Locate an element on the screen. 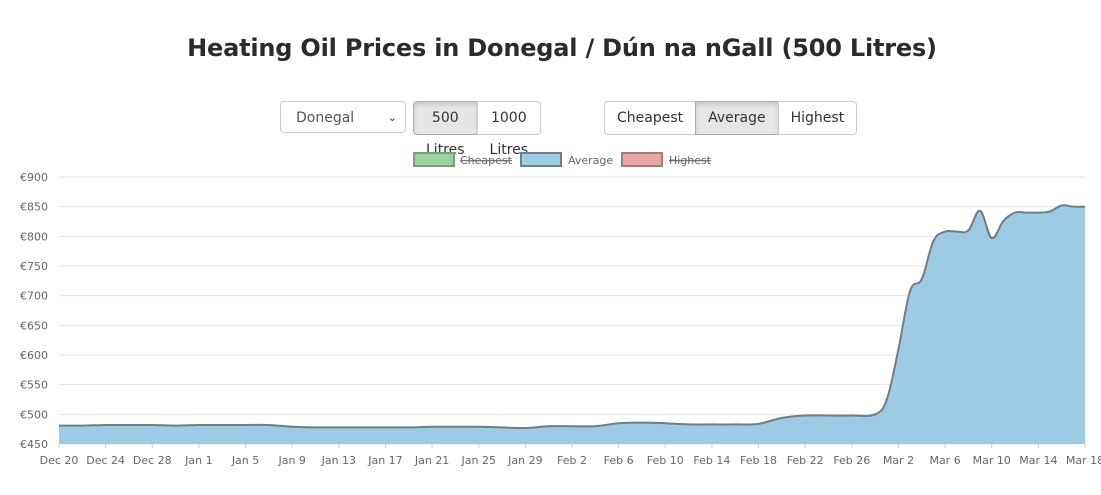 This screenshot has height=495, width=1101. x-tick-label: Dec 24 is located at coordinates (105, 460).